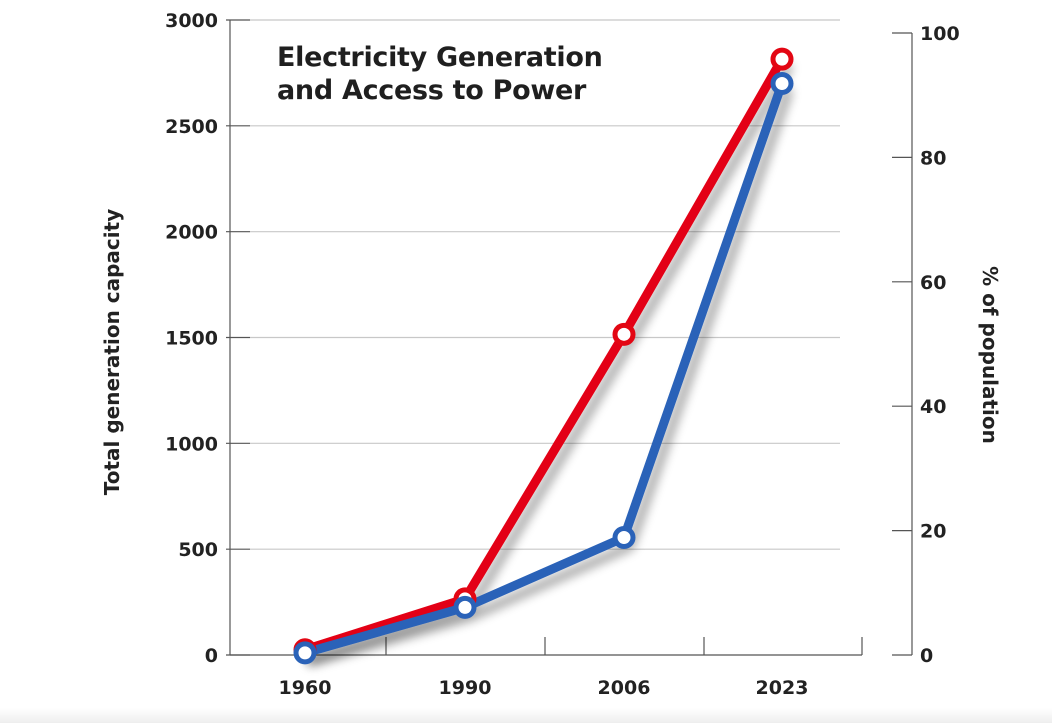 The width and height of the screenshot is (1052, 728). I want to click on bottom-fade, so click(526, 715).